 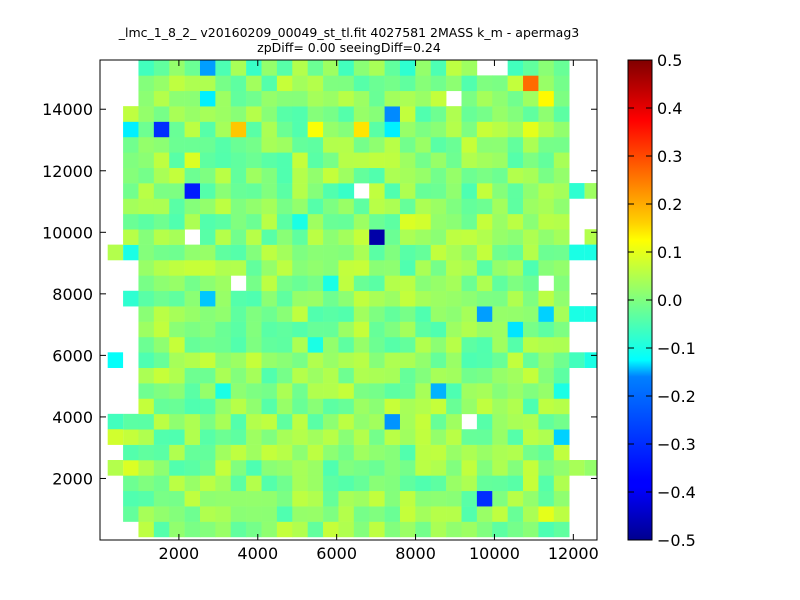 I want to click on x-tick-label: 12000, so click(x=573, y=553).